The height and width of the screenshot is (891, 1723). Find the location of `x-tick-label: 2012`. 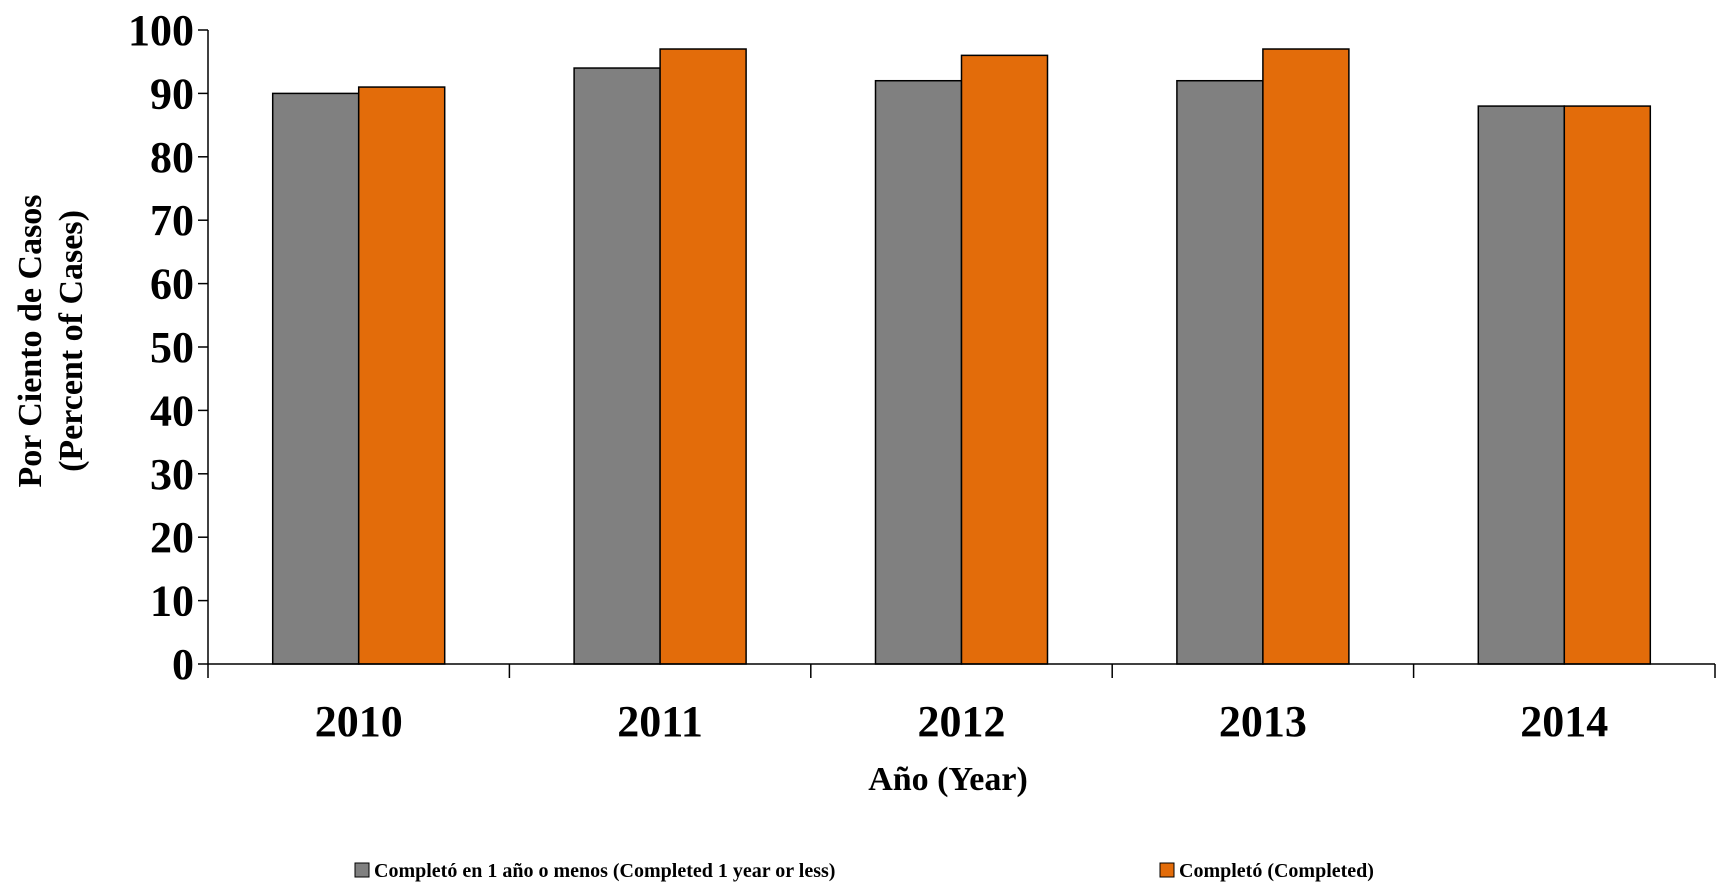

x-tick-label: 2012 is located at coordinates (962, 721).